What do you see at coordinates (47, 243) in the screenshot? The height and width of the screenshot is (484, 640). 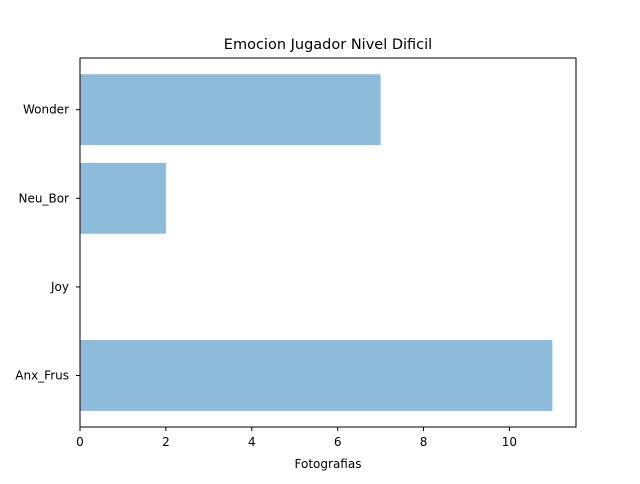 I see `y-axis: Anx_Frus Joy Neu_Bor Wonder` at bounding box center [47, 243].